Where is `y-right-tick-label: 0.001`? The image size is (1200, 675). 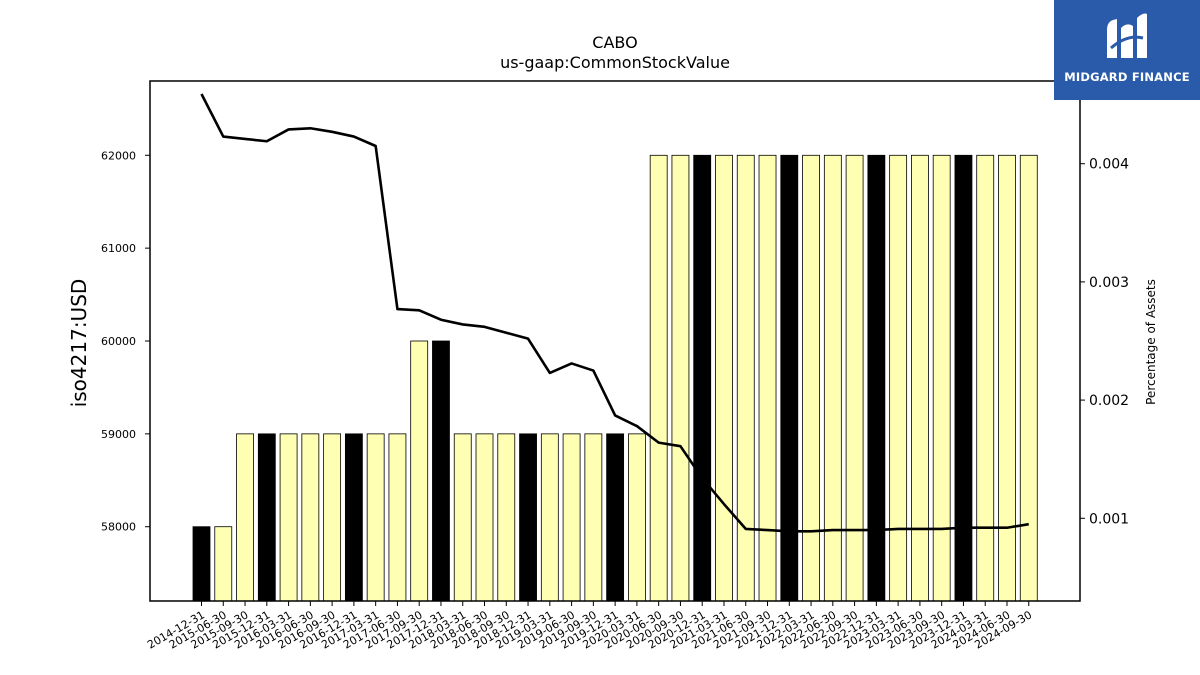 y-right-tick-label: 0.001 is located at coordinates (1109, 519).